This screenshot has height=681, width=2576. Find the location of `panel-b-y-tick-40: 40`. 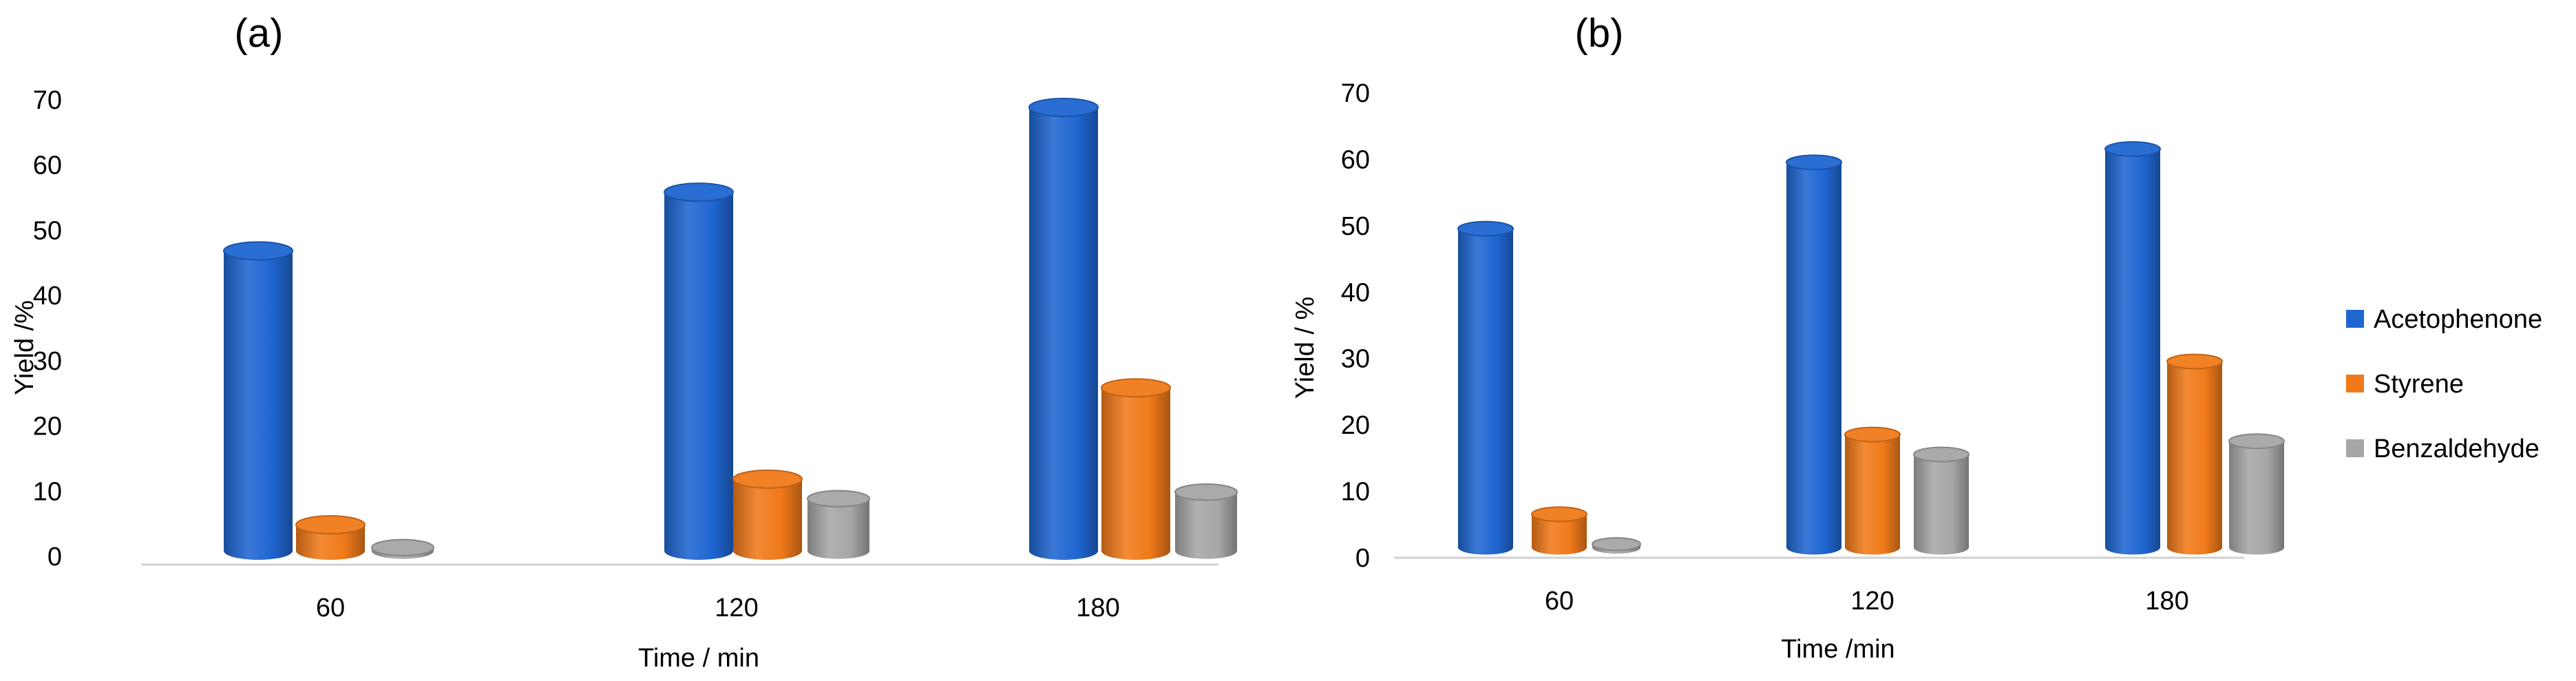

panel-b-y-tick-40: 40 is located at coordinates (1356, 292).